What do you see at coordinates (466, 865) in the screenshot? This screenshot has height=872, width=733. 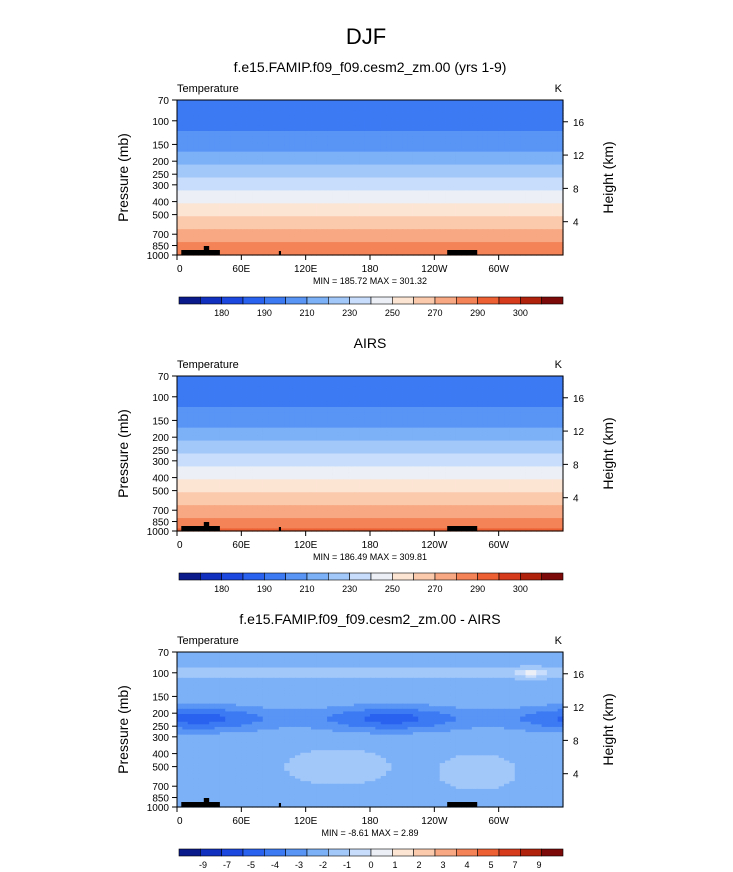 I see `colorbar-label: 4` at bounding box center [466, 865].